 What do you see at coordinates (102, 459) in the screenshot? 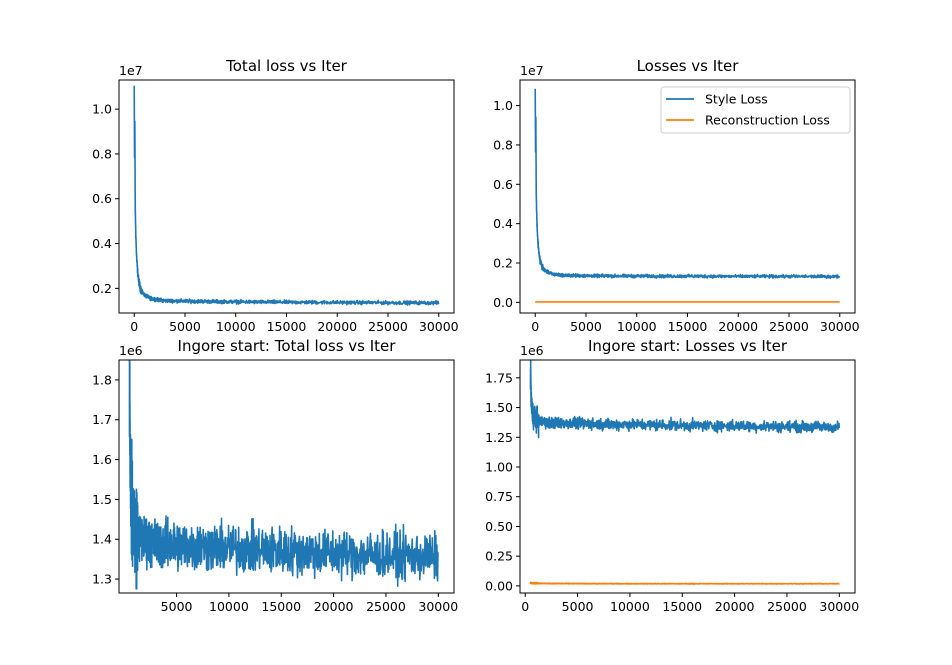
I see `y-tick-label: 1.6` at bounding box center [102, 459].